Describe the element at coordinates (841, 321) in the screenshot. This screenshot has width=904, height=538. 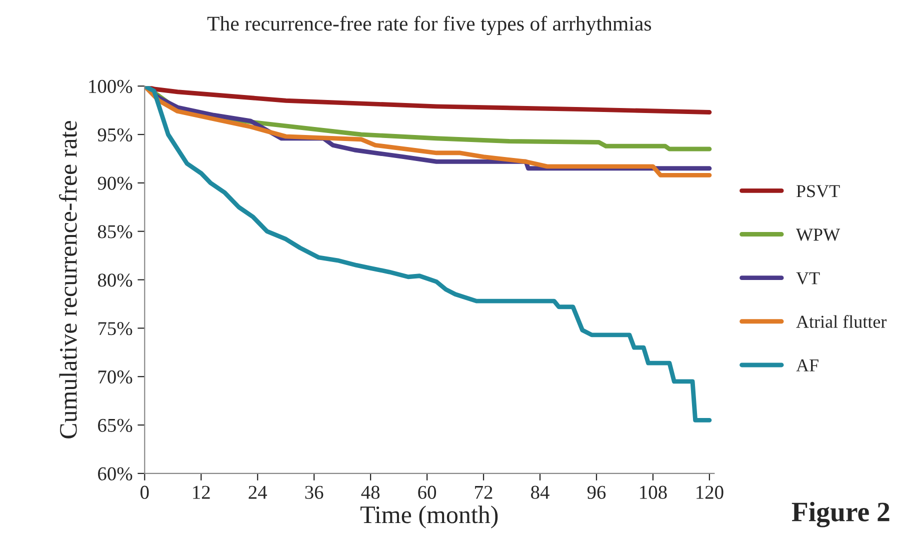
I see `legend-label: Atrial flutter` at that location.